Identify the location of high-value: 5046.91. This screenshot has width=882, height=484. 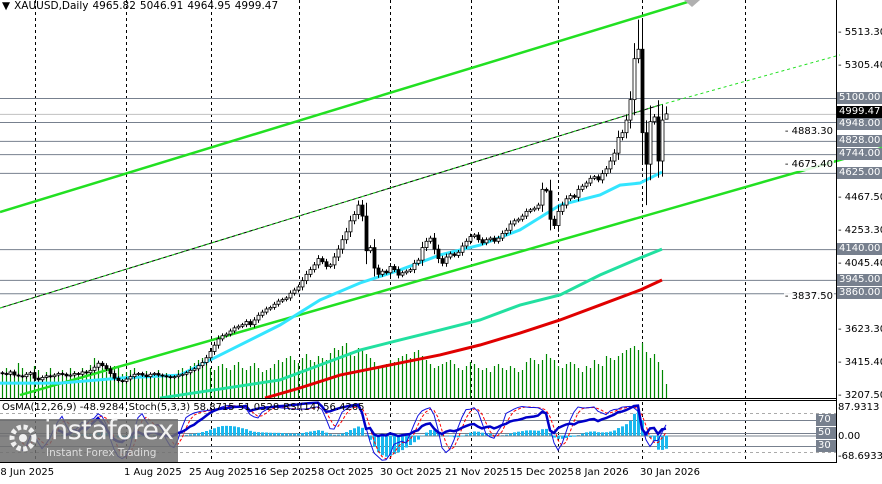
(161, 6).